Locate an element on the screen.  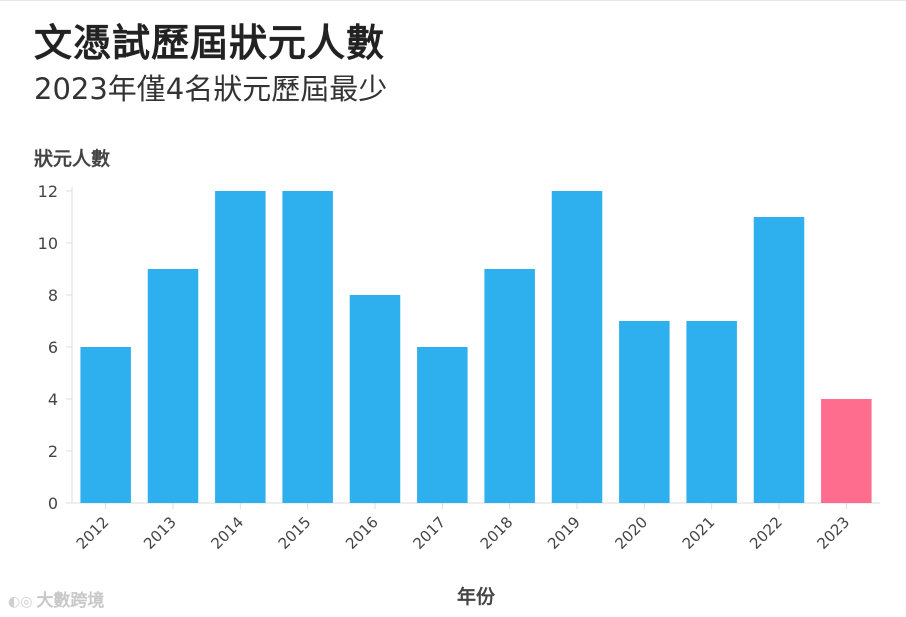
bar-2014 is located at coordinates (240, 347).